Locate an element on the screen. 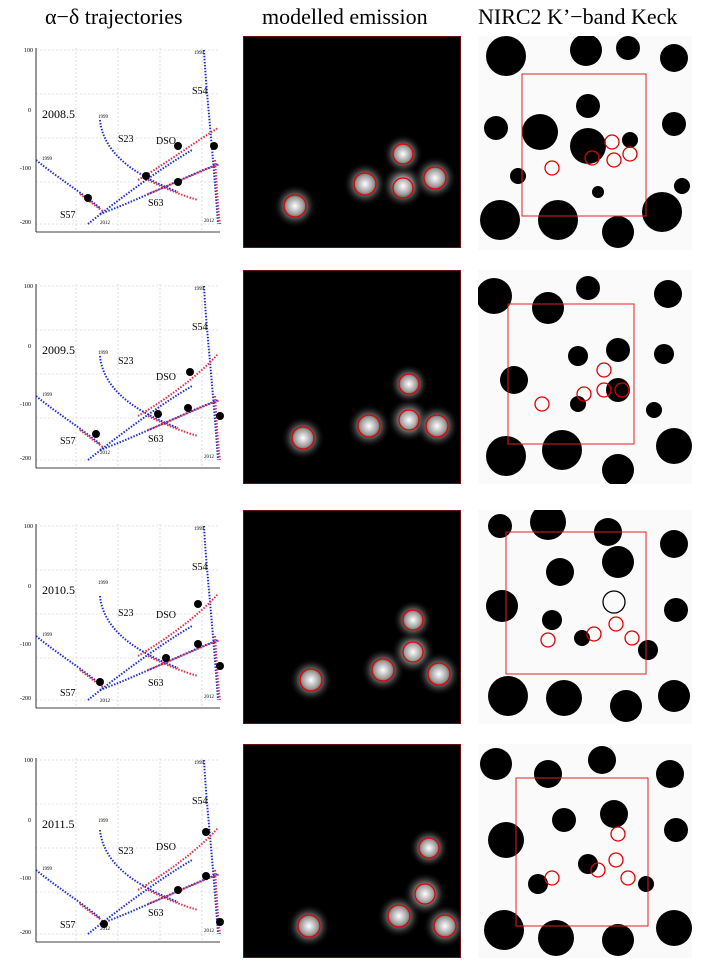  svg-text: 2010.5 is located at coordinates (58, 590).